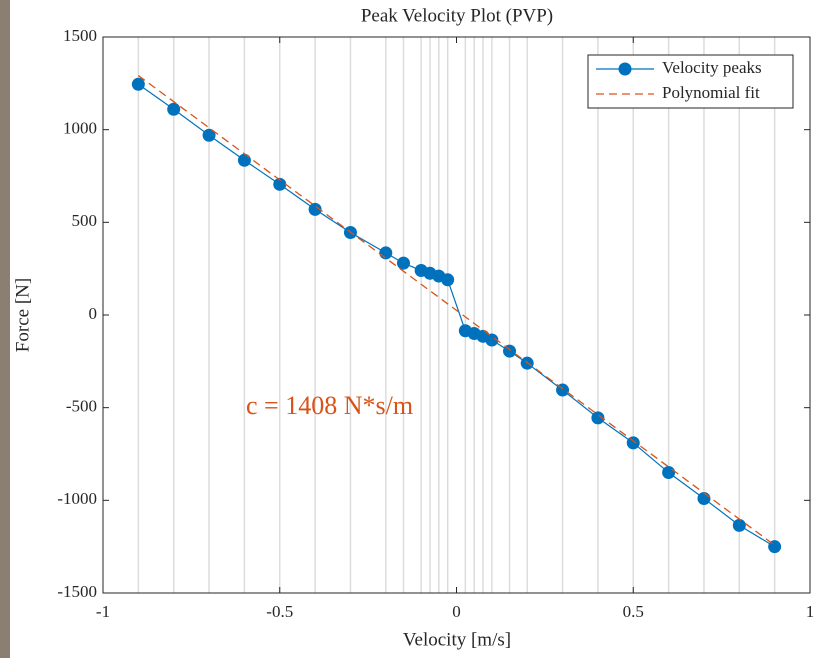 Image resolution: width=819 pixels, height=658 pixels. I want to click on x-tick-label: 0, so click(456, 611).